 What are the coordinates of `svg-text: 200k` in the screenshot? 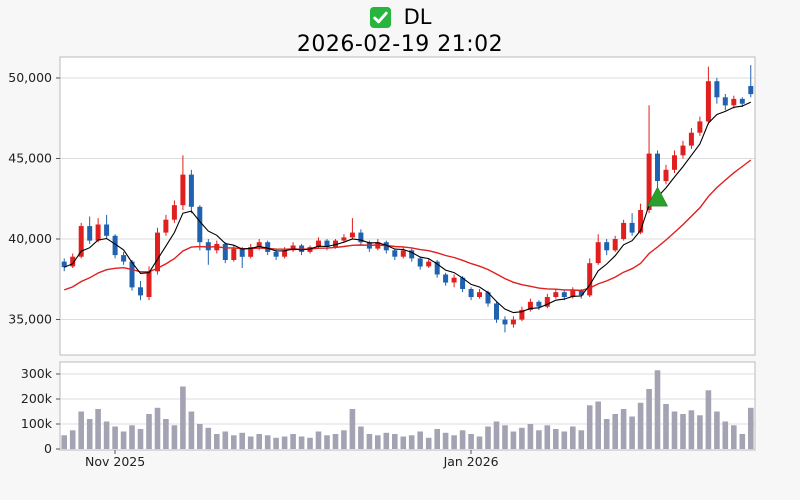 It's located at (37, 398).